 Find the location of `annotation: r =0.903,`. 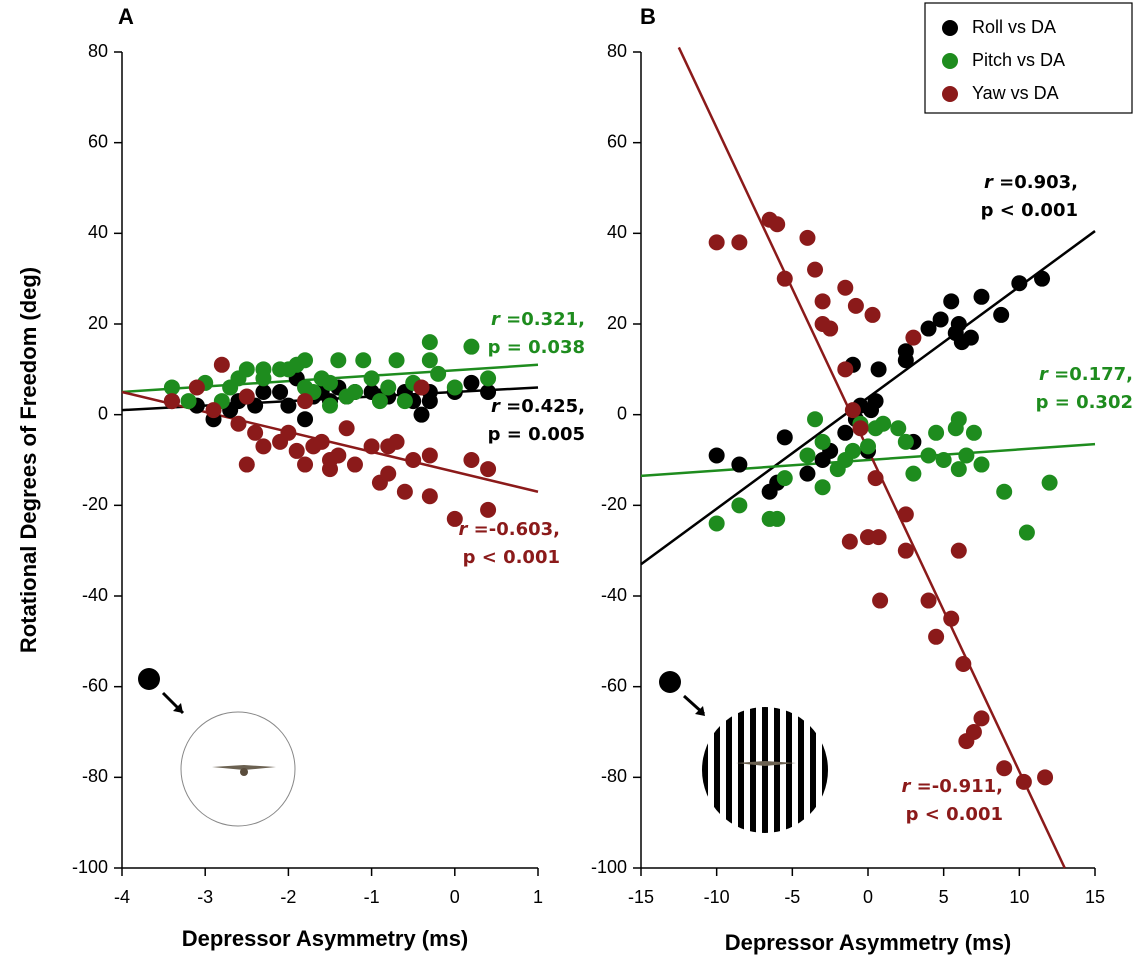

annotation: r =0.903, is located at coordinates (1031, 182).